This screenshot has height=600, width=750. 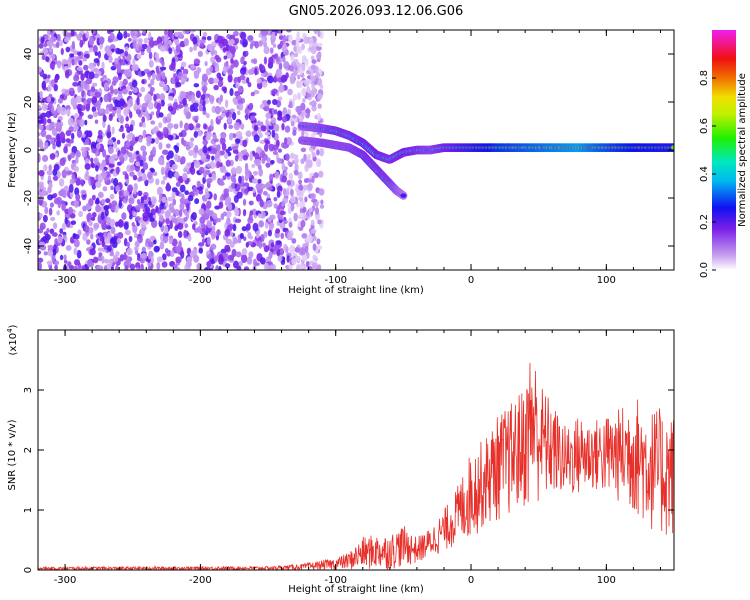 What do you see at coordinates (376, 11) in the screenshot?
I see `chart-title: GN05.2026.093.12.06.G06` at bounding box center [376, 11].